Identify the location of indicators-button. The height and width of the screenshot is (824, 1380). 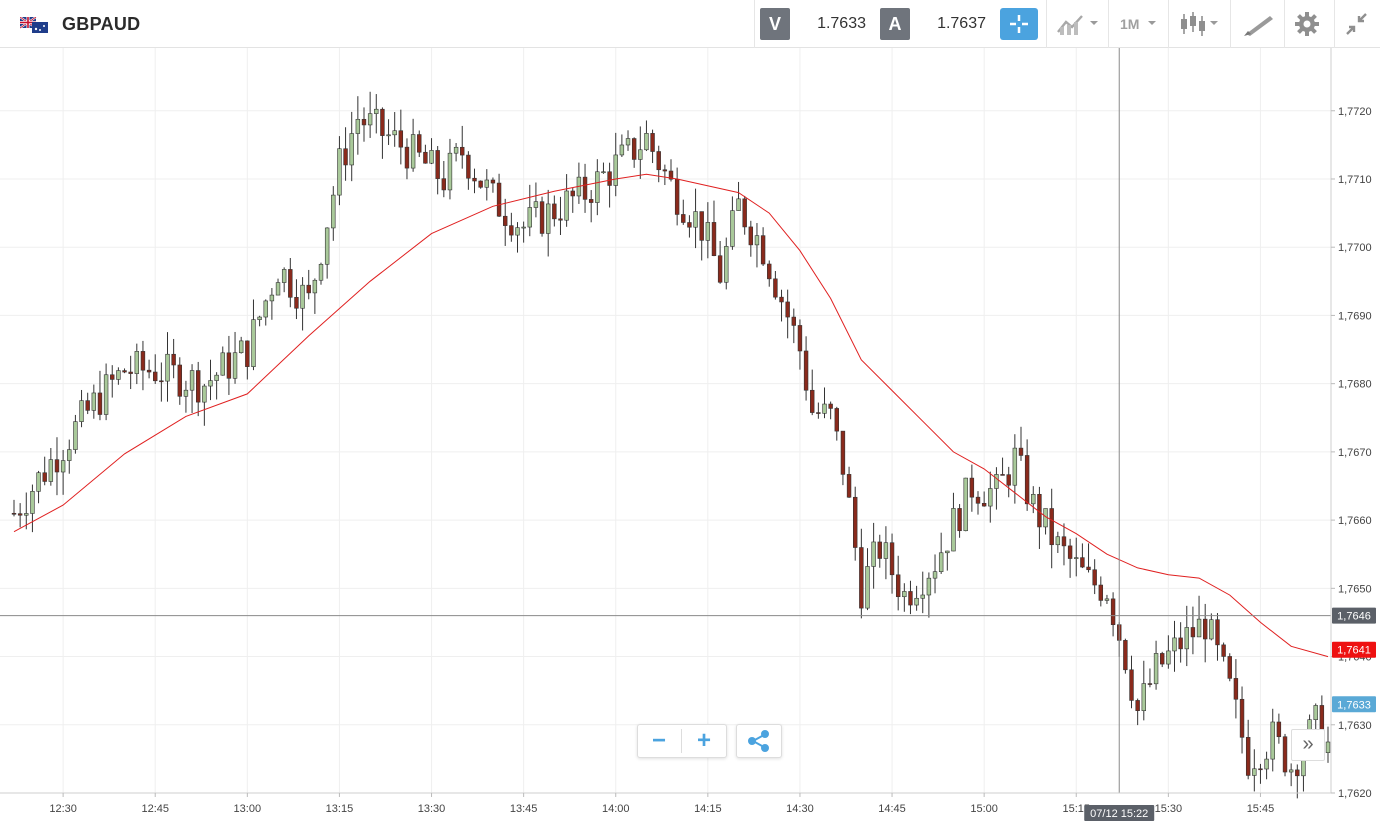
(1079, 24).